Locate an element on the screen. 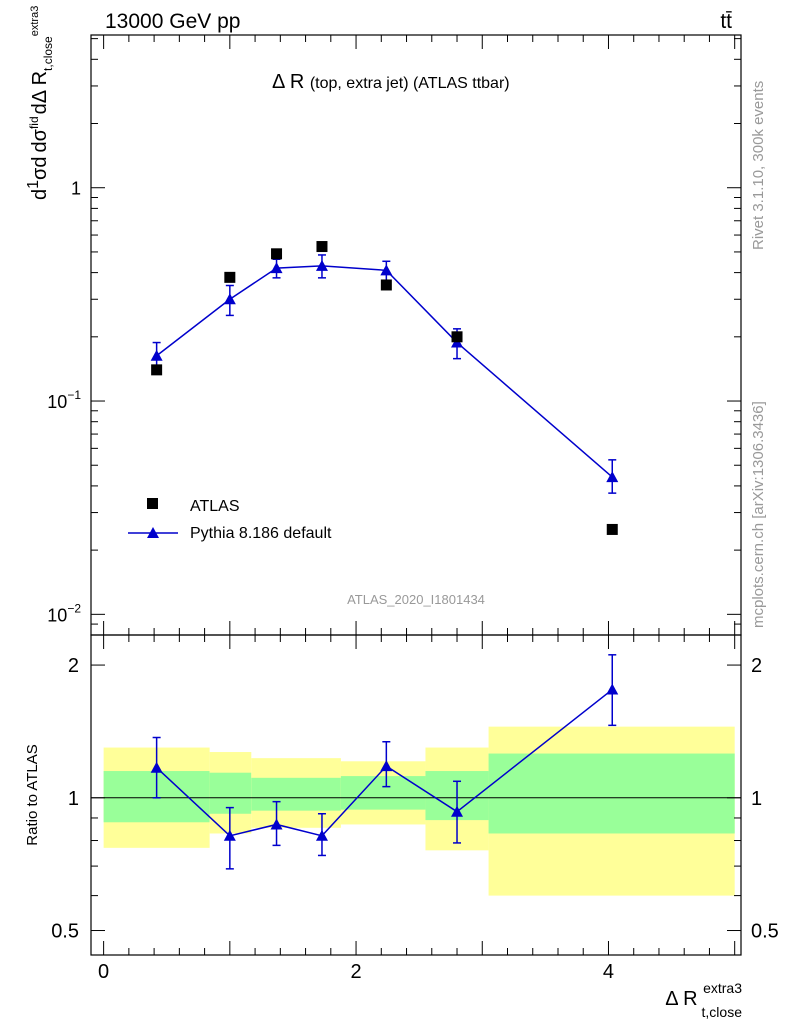 This screenshot has height=1024, width=786. ratio-bands is located at coordinates (419, 811).